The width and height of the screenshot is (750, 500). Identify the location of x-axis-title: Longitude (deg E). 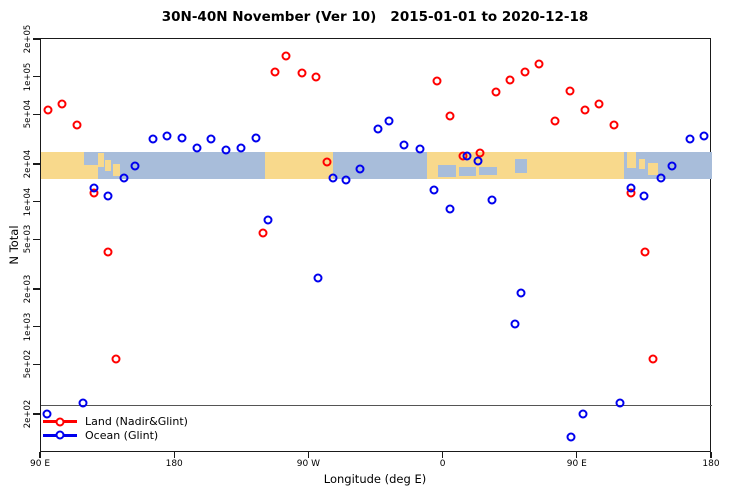
(375, 479).